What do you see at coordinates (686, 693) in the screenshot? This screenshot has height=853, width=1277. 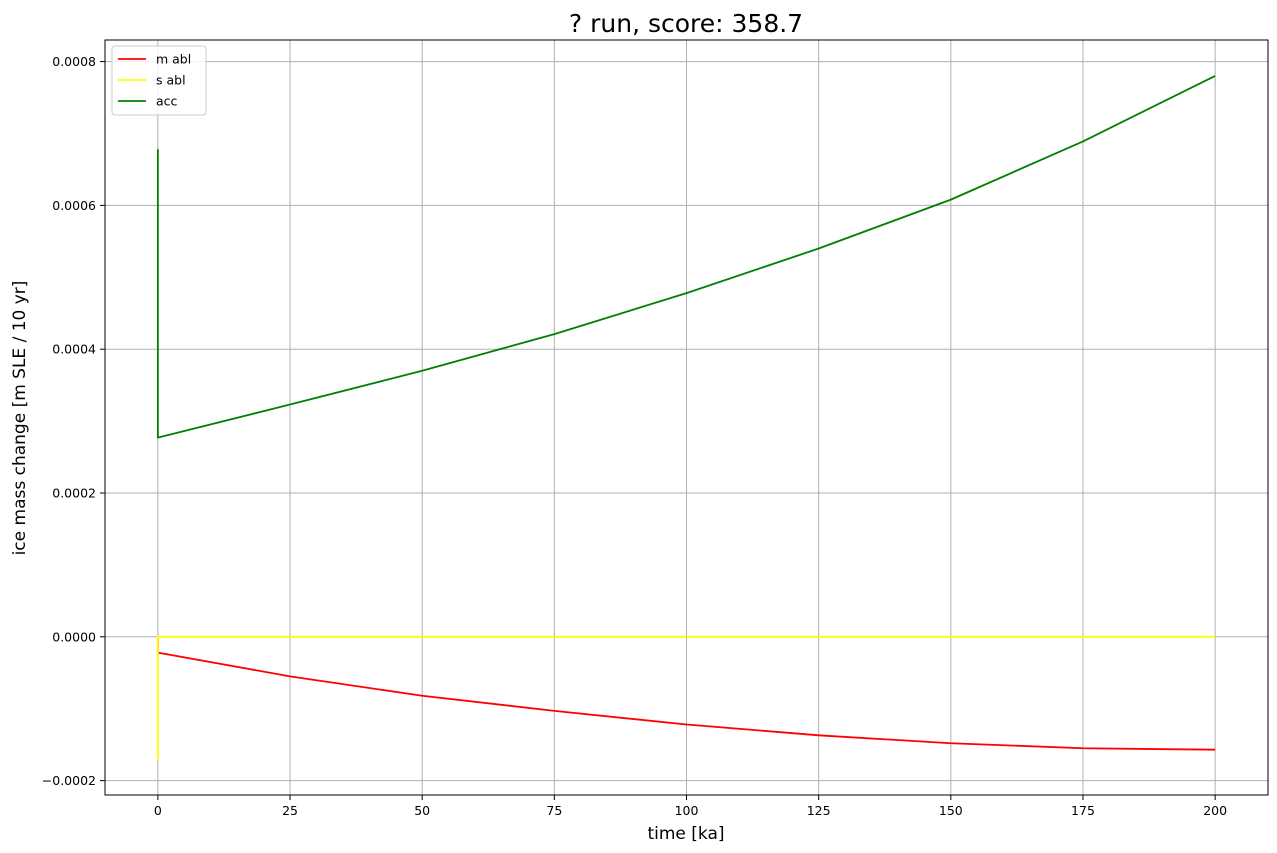 I see `series-line-m-abl` at bounding box center [686, 693].